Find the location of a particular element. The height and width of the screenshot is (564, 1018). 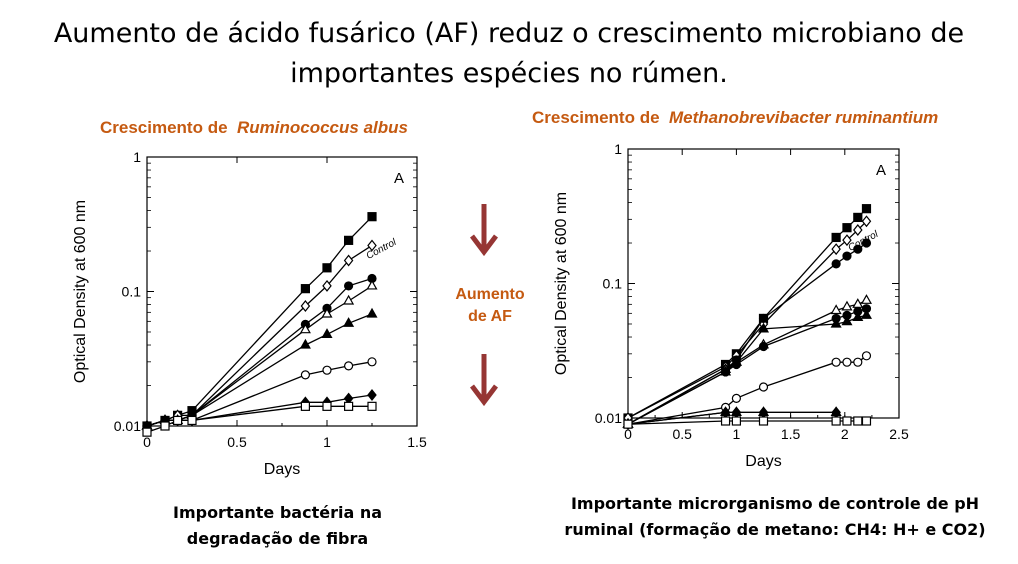

x-tick-label: 1.5 is located at coordinates (417, 442).